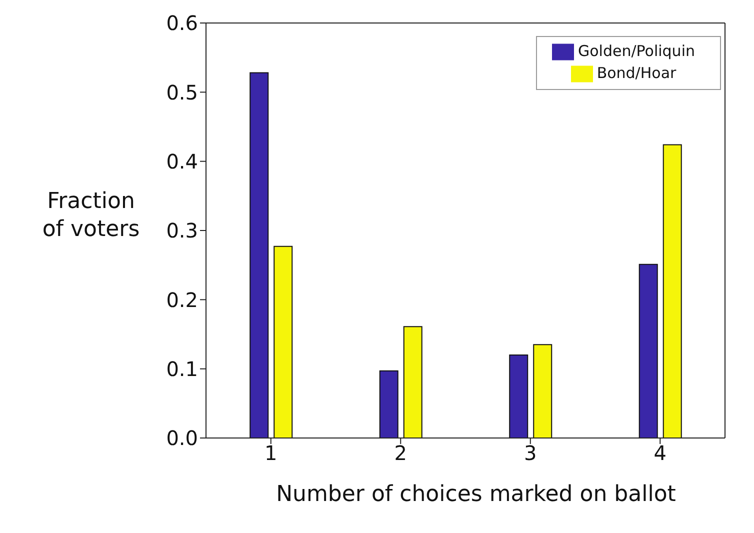 This screenshot has height=533, width=754. I want to click on y-tick-label: 0.4, so click(182, 161).